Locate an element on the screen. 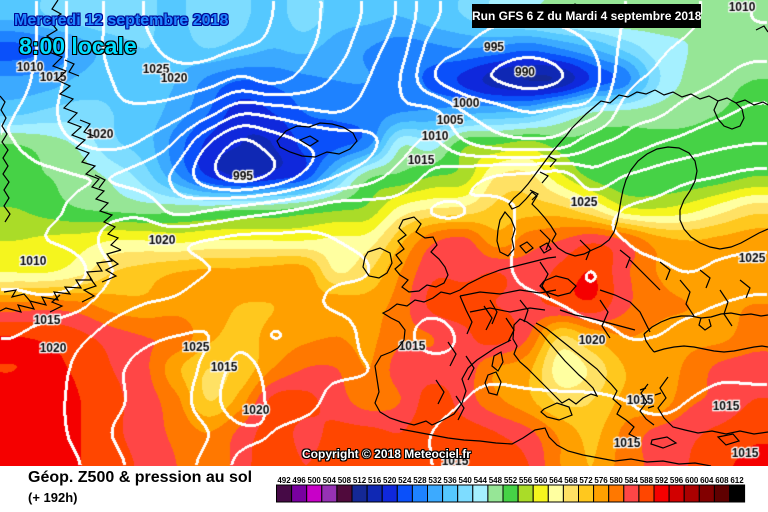 Image resolution: width=768 pixels, height=512 pixels. svg-text: 556 is located at coordinates (526, 480).